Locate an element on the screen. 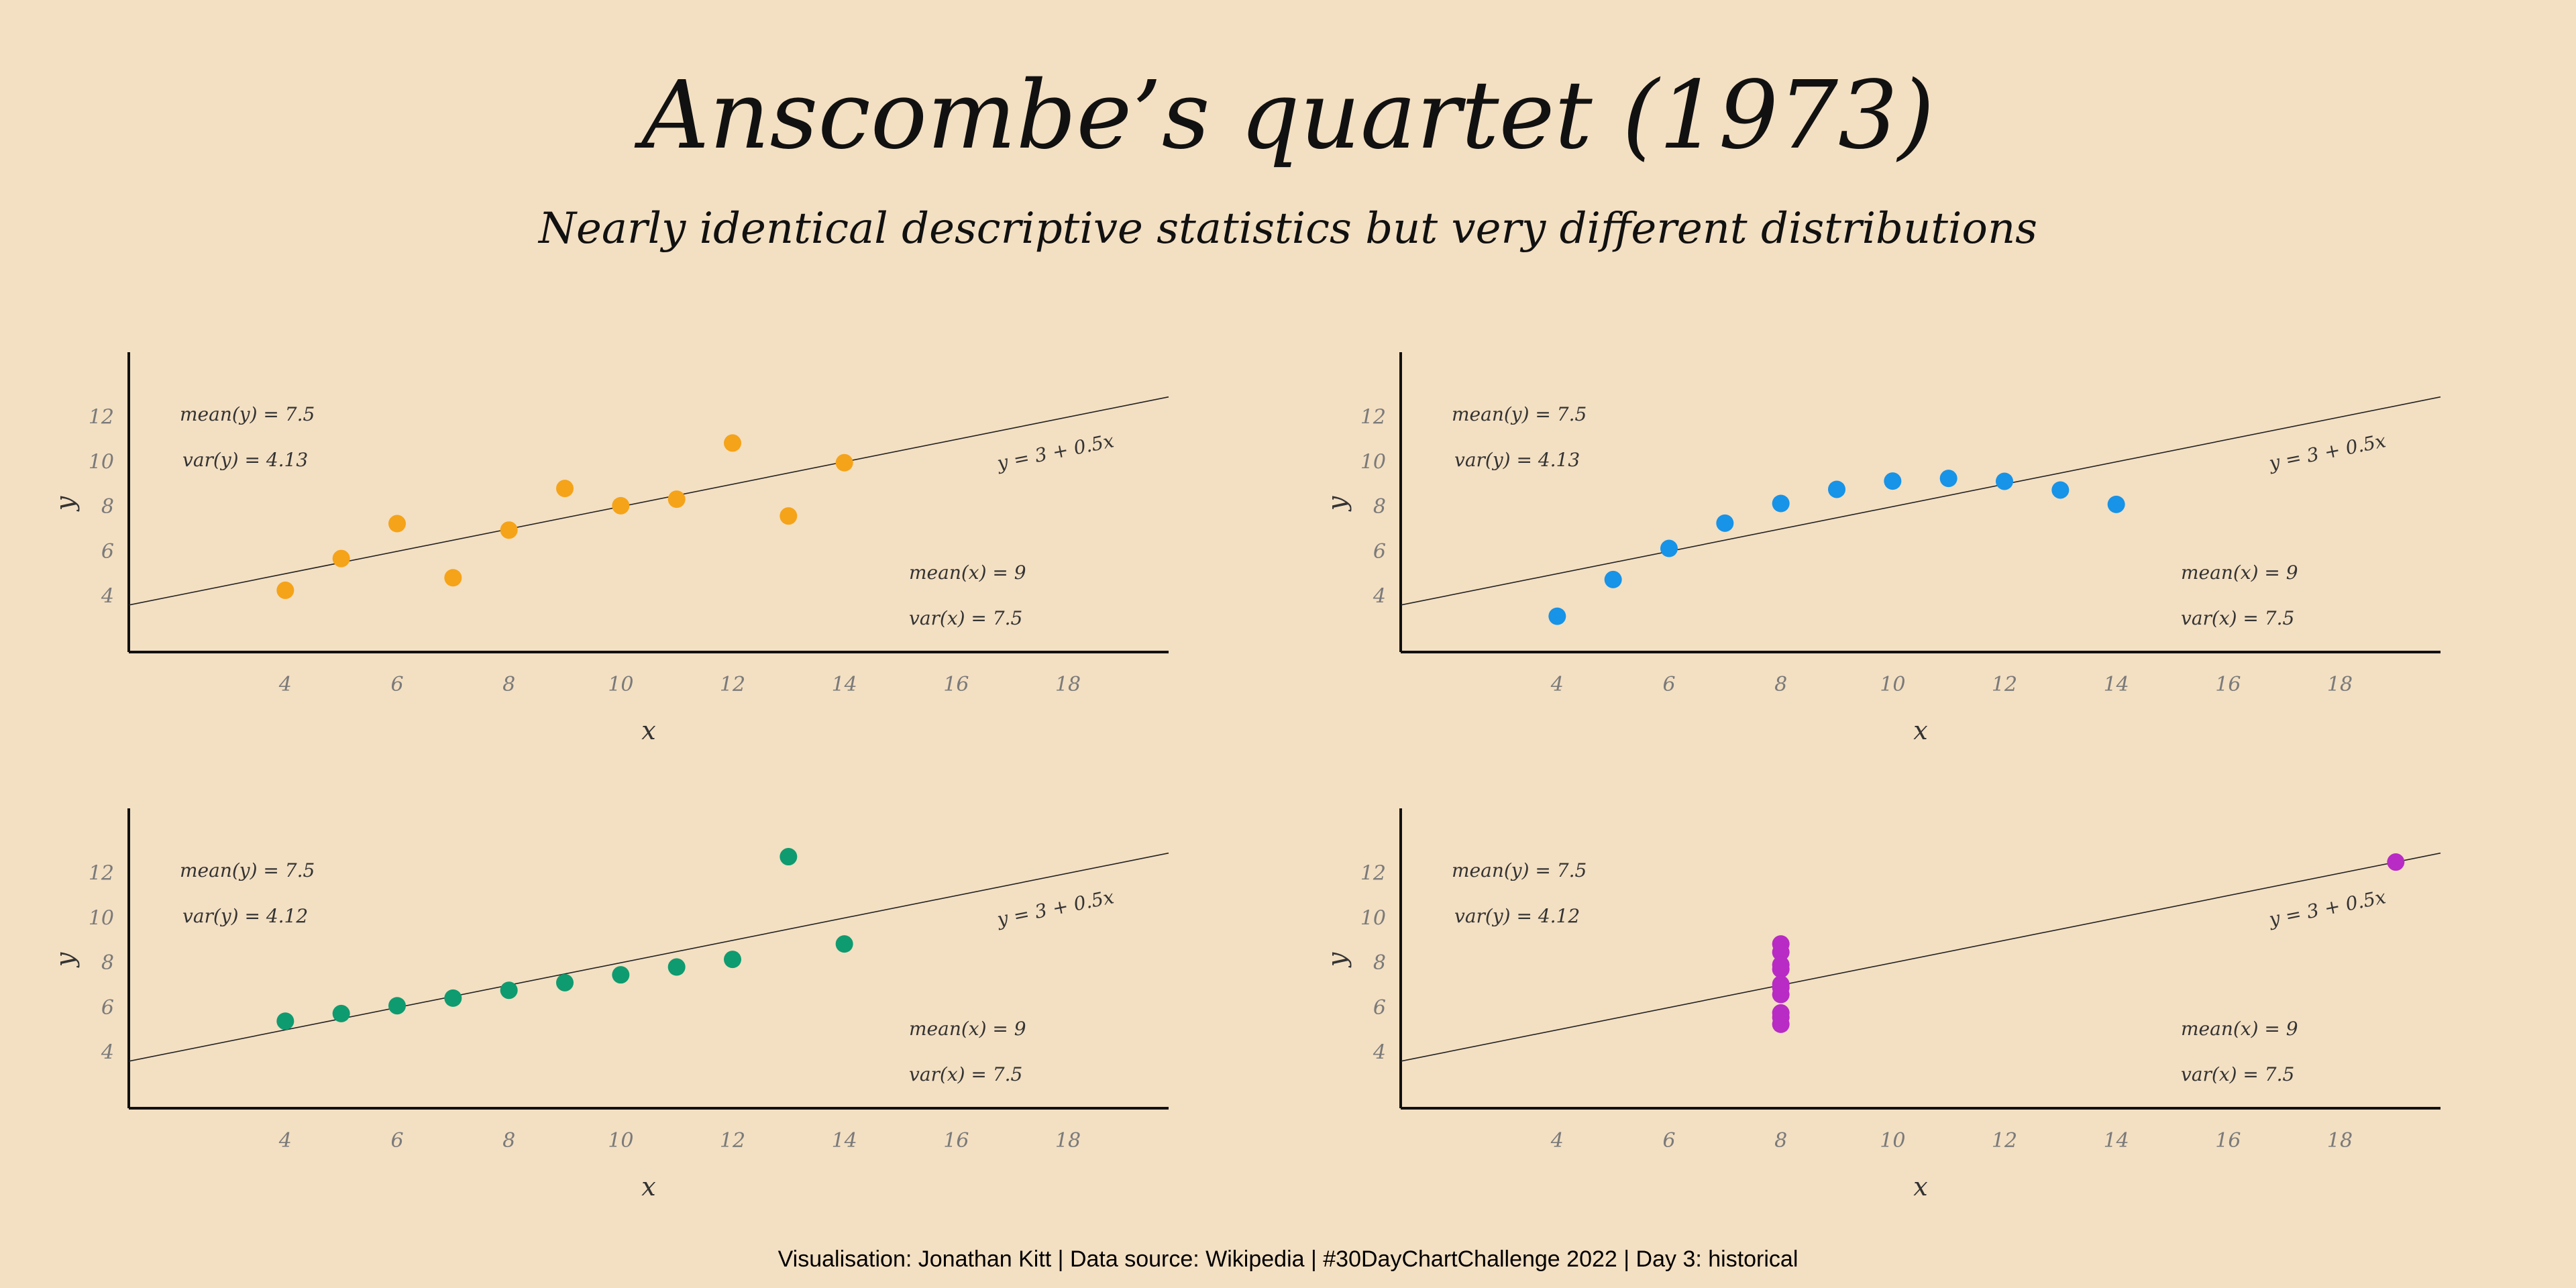  chart-title: Anscombe’s quartet (1973) is located at coordinates (1284, 115).